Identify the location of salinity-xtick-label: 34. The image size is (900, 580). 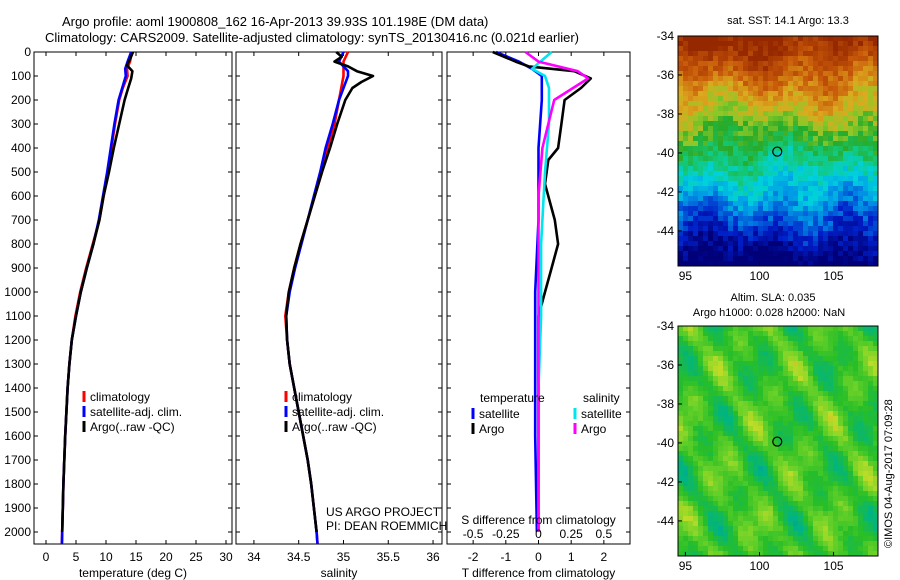
(254, 557).